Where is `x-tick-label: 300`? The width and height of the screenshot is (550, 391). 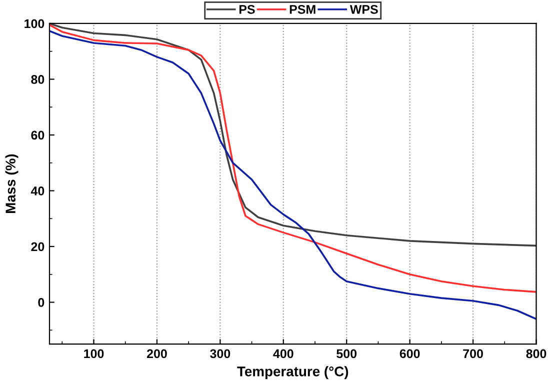
x-tick-label: 300 is located at coordinates (220, 353).